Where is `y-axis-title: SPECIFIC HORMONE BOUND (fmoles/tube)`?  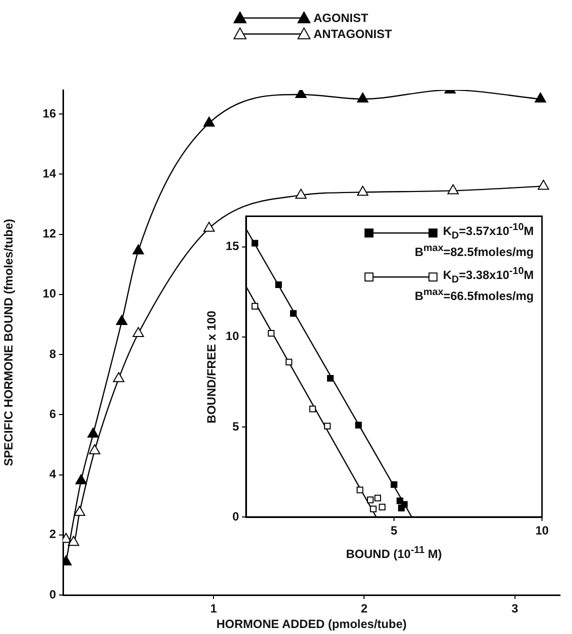 y-axis-title: SPECIFIC HORMONE BOUND (fmoles/tube) is located at coordinates (9, 342).